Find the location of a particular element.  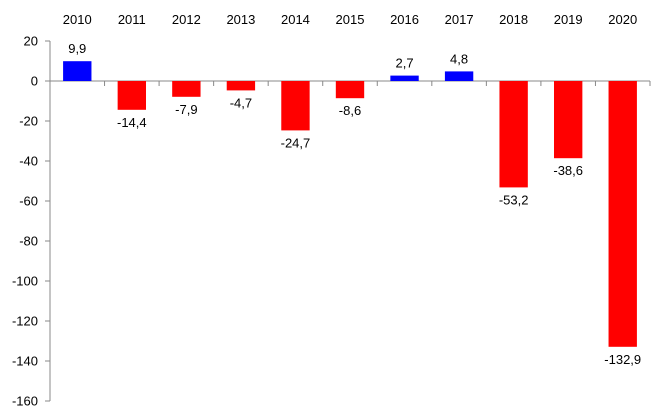

bar-2010 is located at coordinates (77, 71).